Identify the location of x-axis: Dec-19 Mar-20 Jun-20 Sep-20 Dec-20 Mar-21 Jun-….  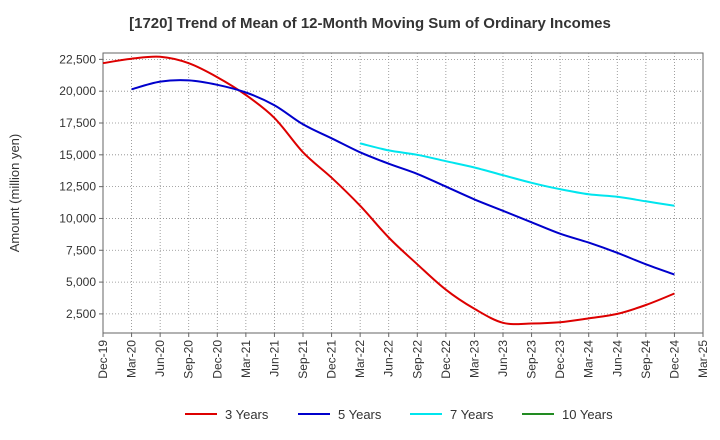
(403, 356).